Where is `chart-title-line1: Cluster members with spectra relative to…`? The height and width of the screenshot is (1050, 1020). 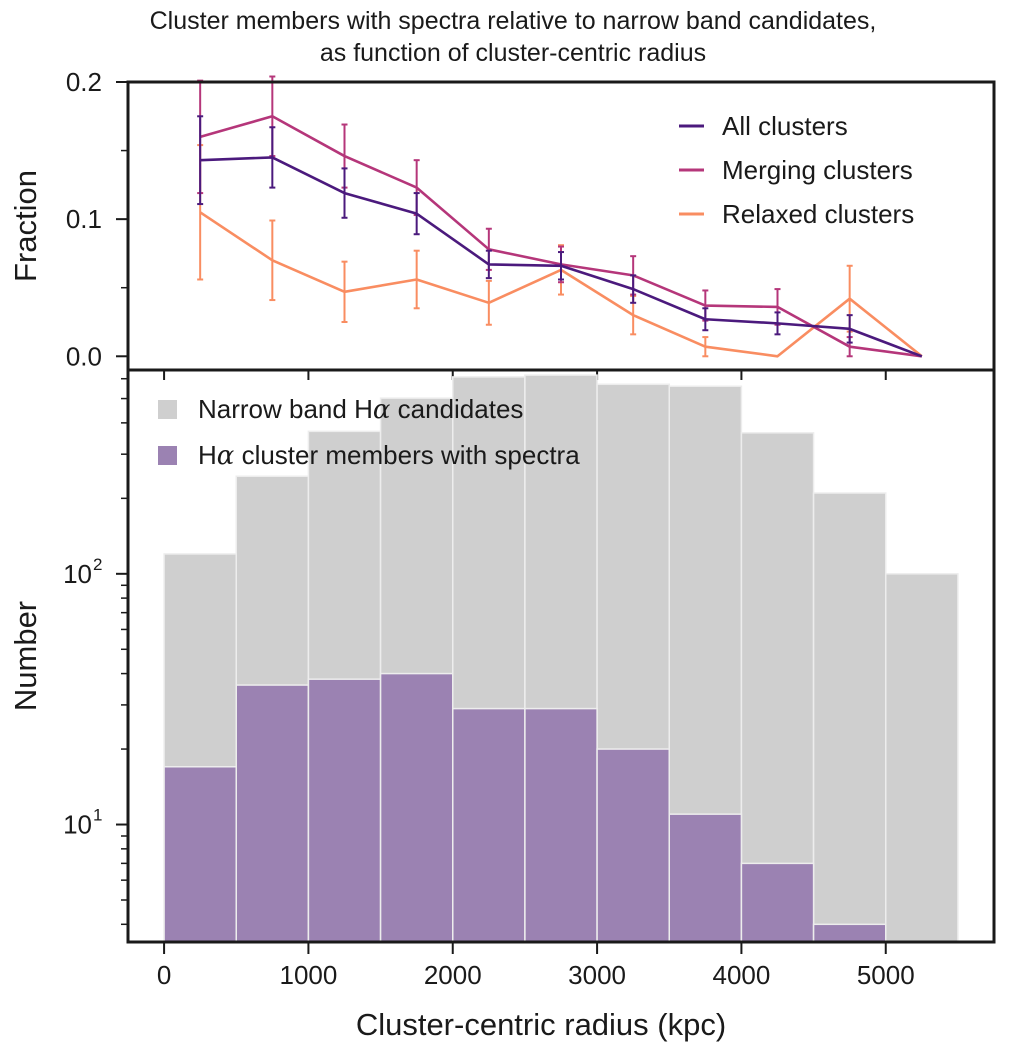
chart-title-line1: Cluster members with spectra relative to… is located at coordinates (513, 21).